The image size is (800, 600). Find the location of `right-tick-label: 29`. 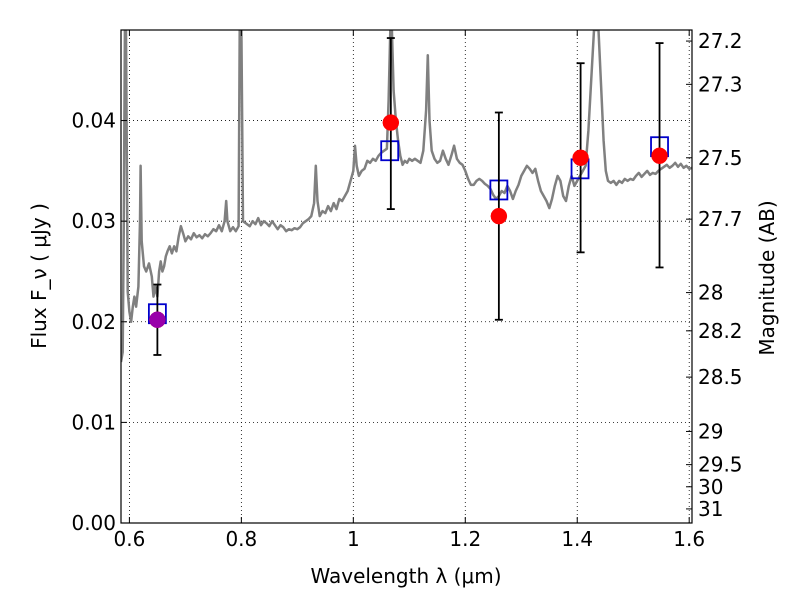

right-tick-label: 29 is located at coordinates (710, 431).